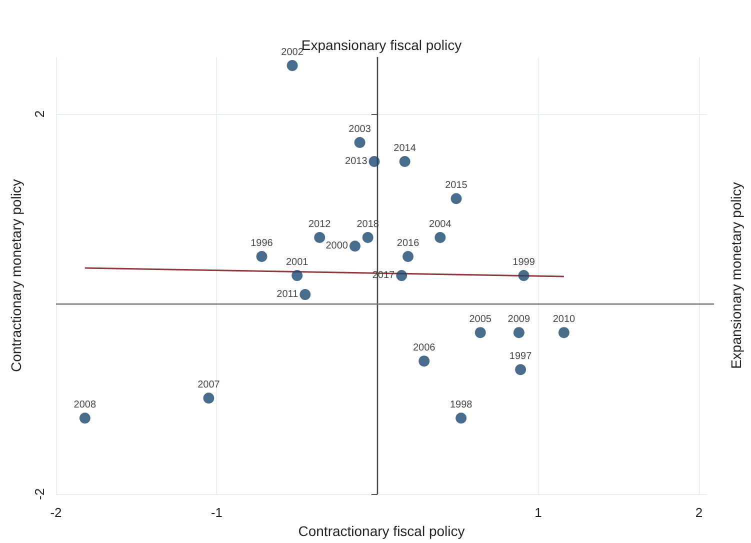 The height and width of the screenshot is (543, 751). Describe the element at coordinates (381, 531) in the screenshot. I see `x-axis-title: Contractionary fiscal policy` at that location.